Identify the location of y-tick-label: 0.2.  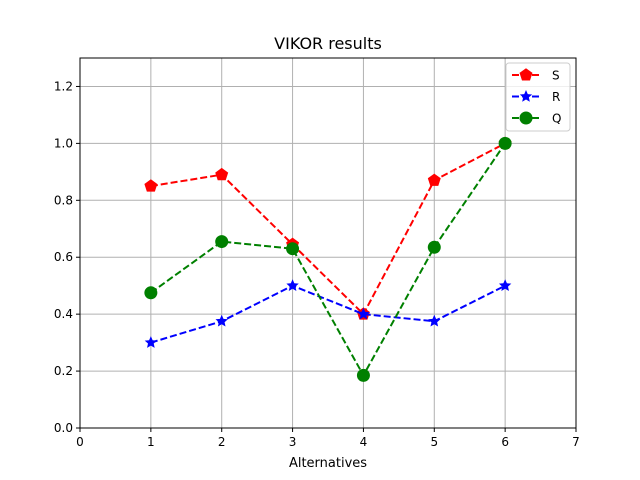
(63, 371).